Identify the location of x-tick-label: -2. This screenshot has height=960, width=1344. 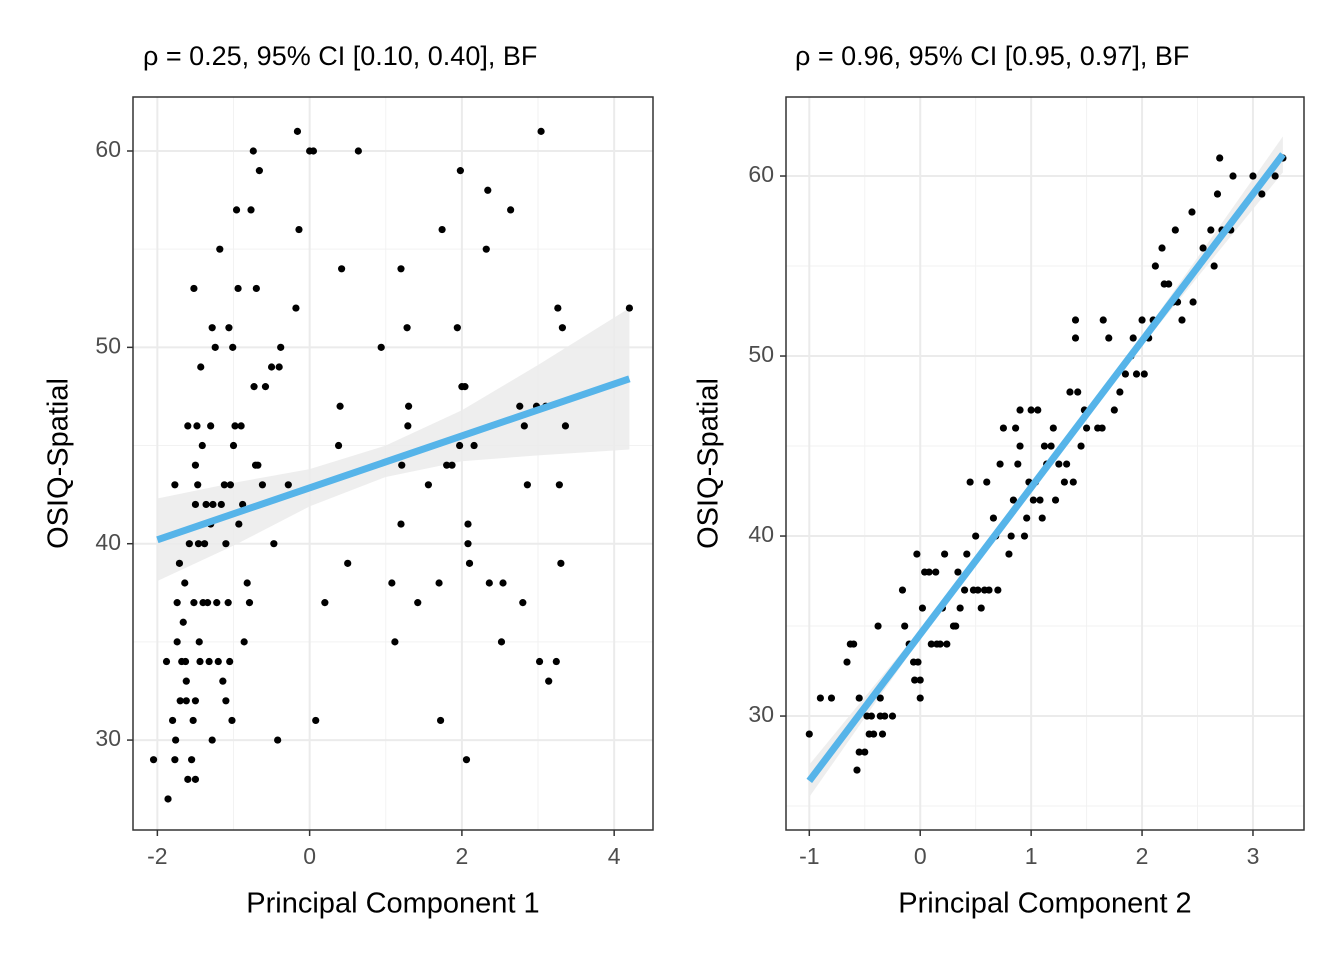
(157, 856).